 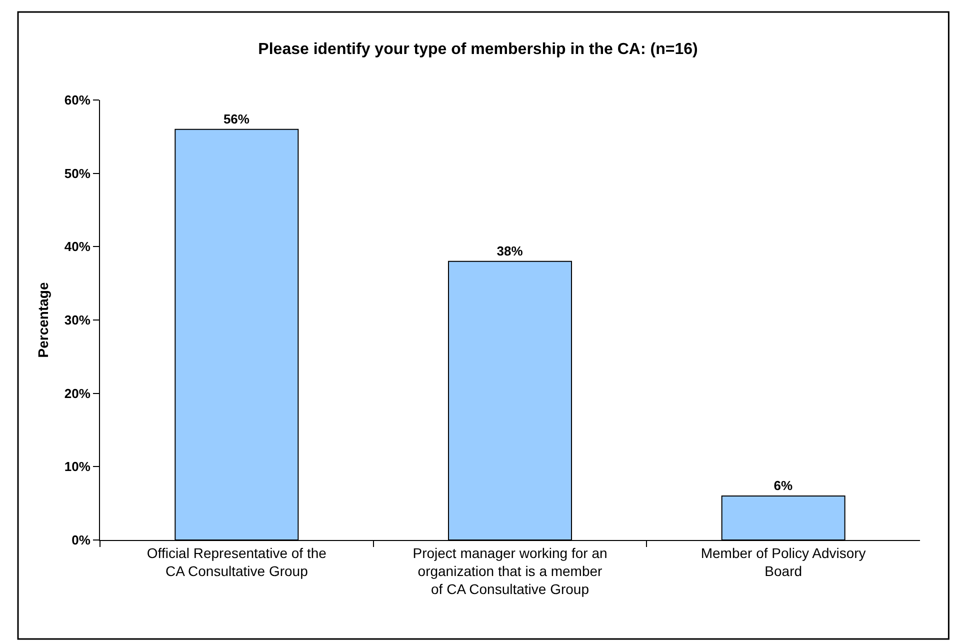 What do you see at coordinates (77, 466) in the screenshot?
I see `y-tick-label: 10%` at bounding box center [77, 466].